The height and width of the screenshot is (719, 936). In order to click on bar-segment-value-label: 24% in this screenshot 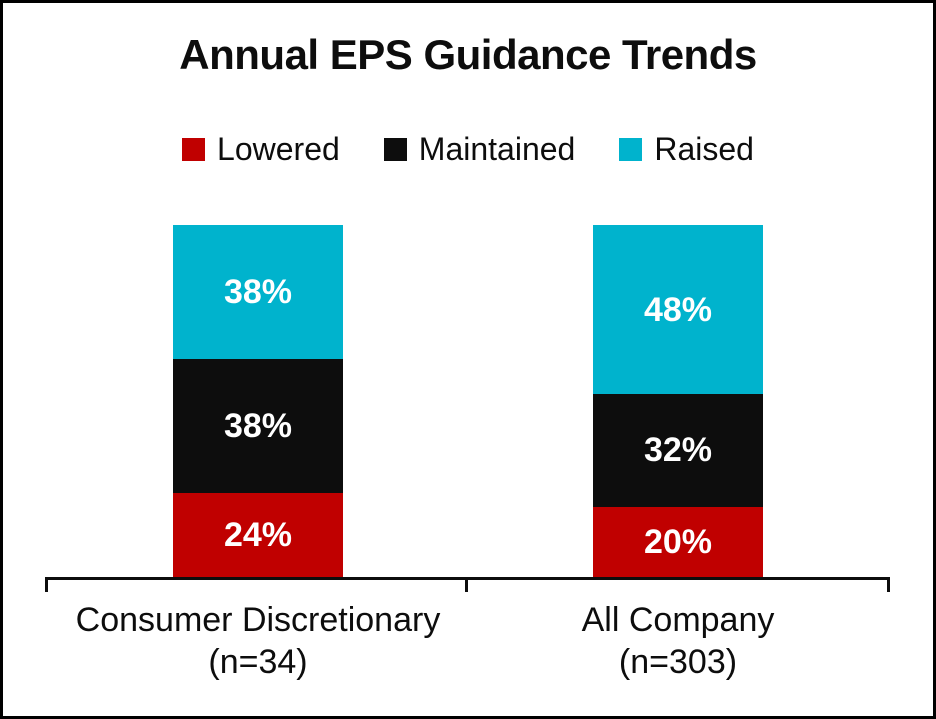, I will do `click(258, 534)`.